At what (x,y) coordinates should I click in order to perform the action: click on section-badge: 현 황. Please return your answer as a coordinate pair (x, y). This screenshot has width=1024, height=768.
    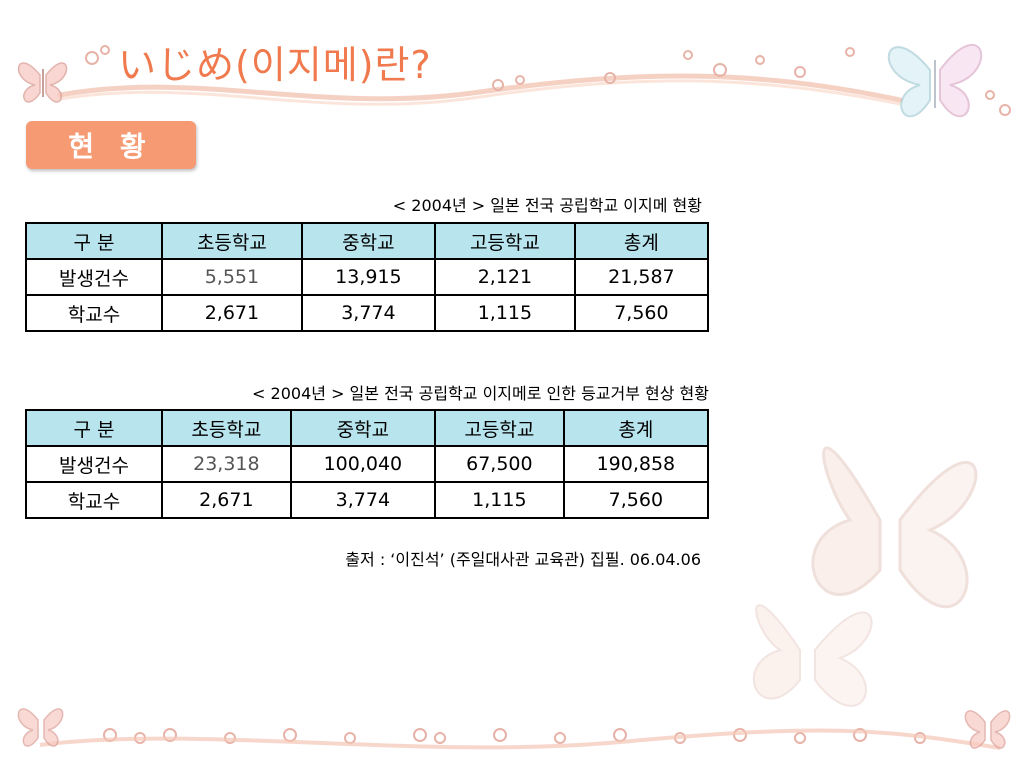
    Looking at the image, I should click on (111, 145).